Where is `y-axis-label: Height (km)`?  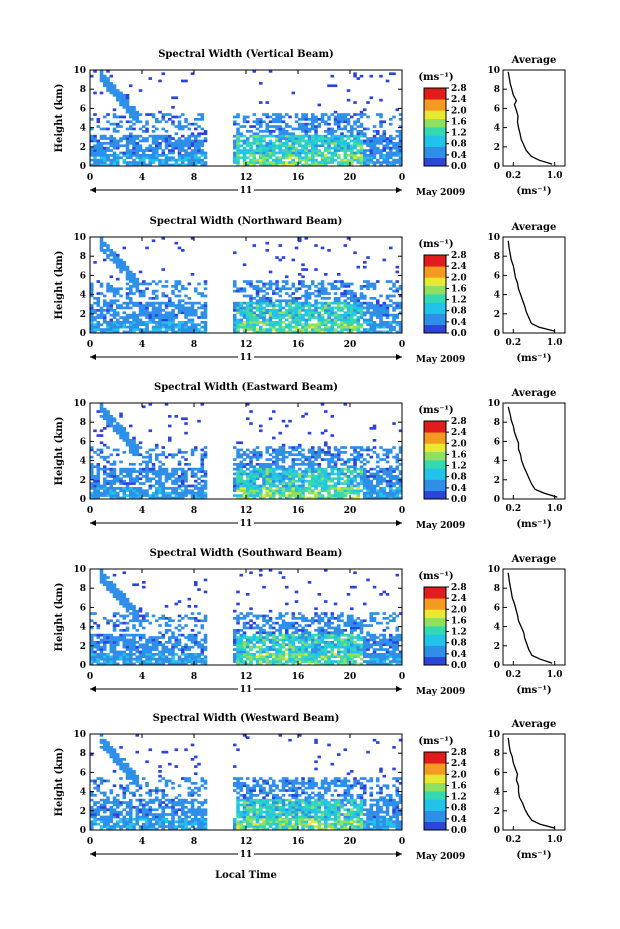
y-axis-label: Height (km) is located at coordinates (59, 451).